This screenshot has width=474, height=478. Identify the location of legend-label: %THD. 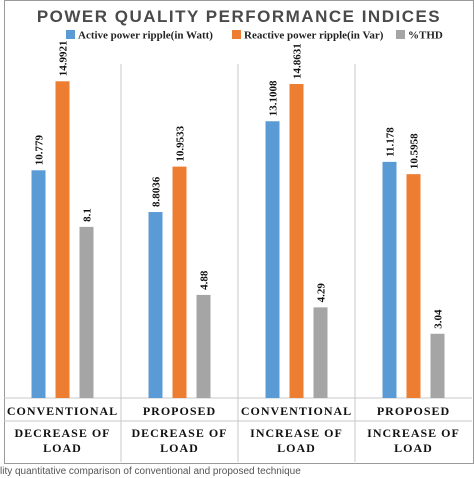
(425, 36).